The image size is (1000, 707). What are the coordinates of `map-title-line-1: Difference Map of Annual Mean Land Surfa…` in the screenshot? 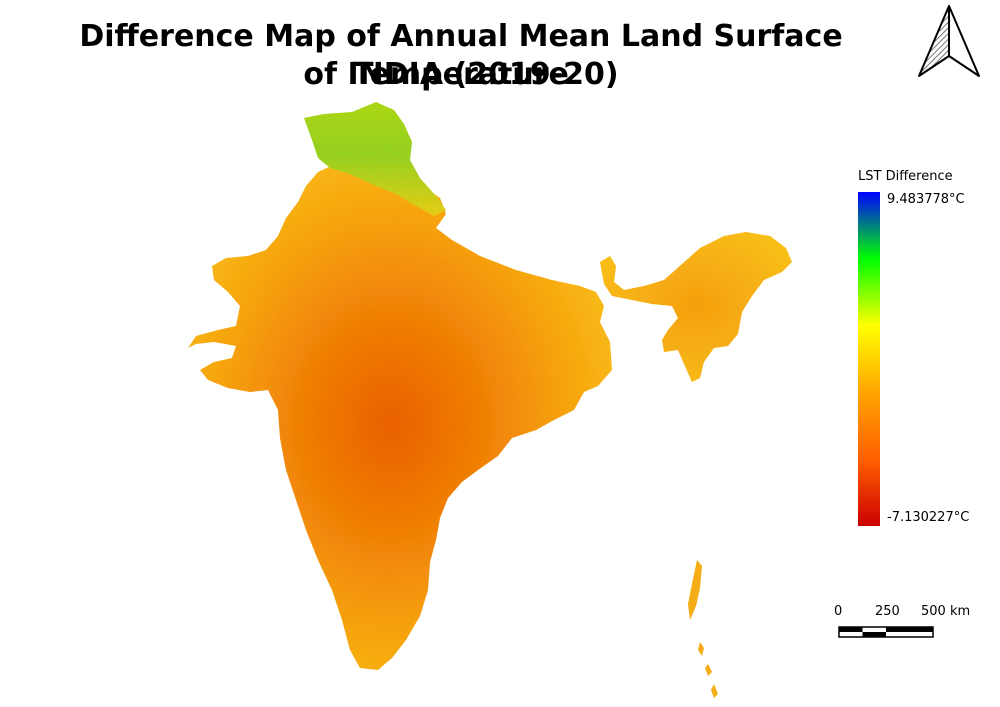 It's located at (461, 55).